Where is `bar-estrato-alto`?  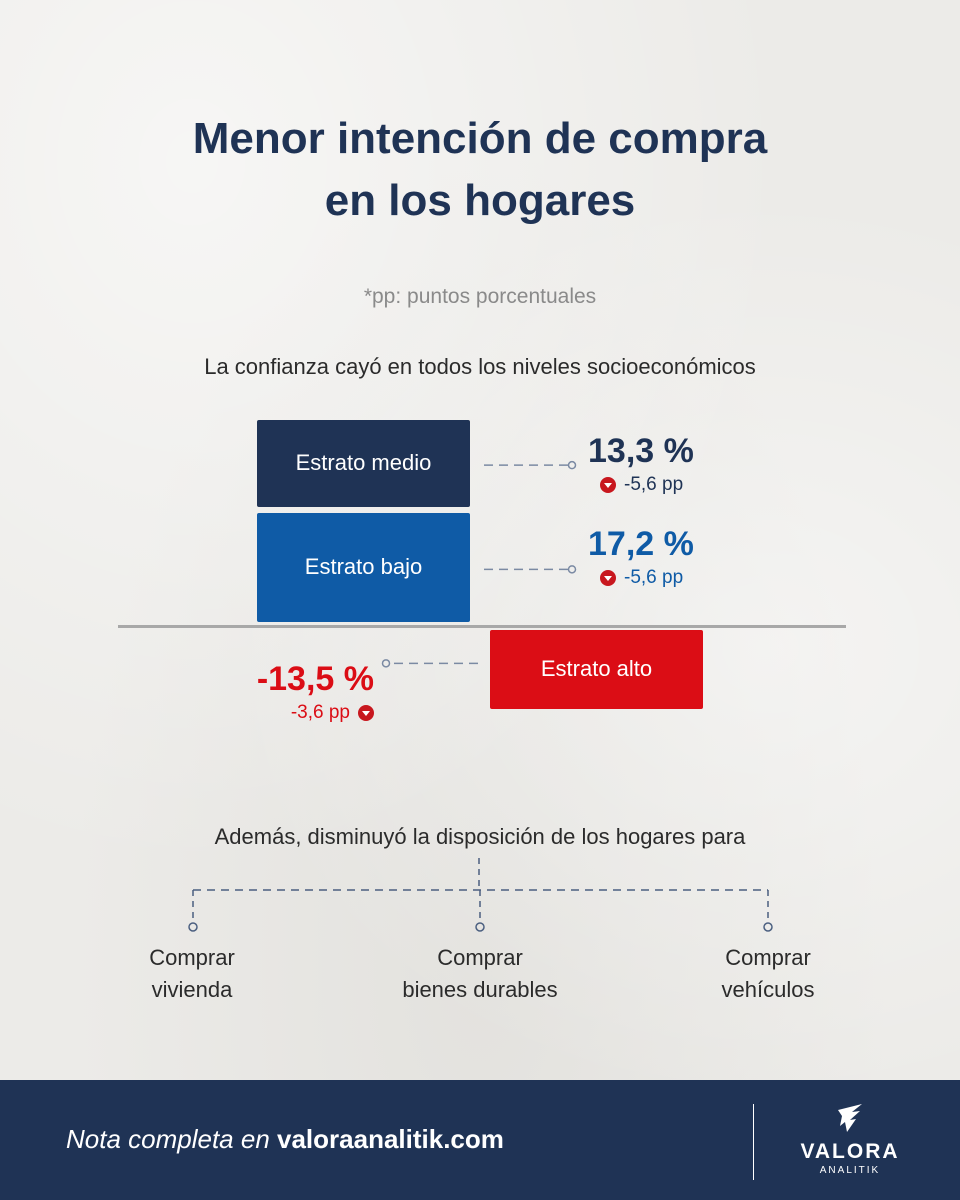
bar-estrato-alto is located at coordinates (596, 669).